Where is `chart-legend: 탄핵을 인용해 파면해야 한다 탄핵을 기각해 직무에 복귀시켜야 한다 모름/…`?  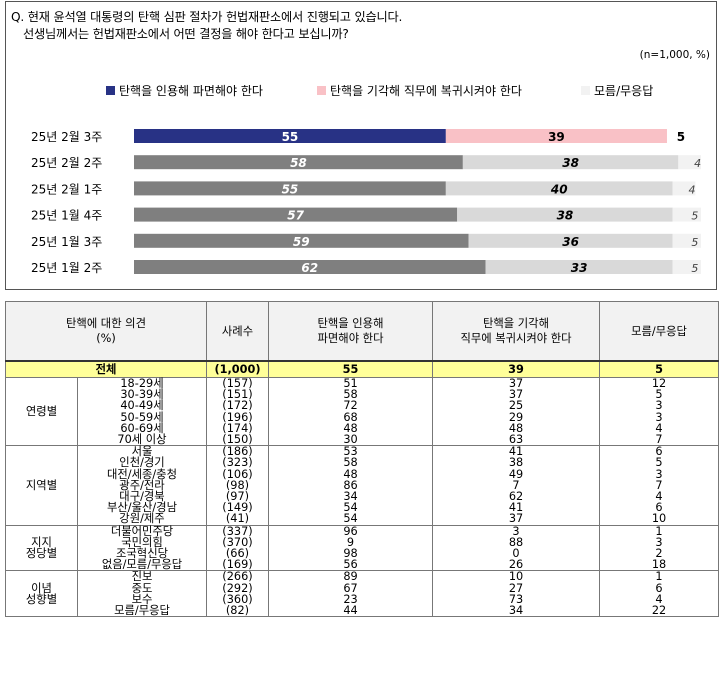
chart-legend: 탄핵을 인용해 파면해야 한다 탄핵을 기각해 직무에 복귀시켜야 한다 모름/… is located at coordinates (406, 92).